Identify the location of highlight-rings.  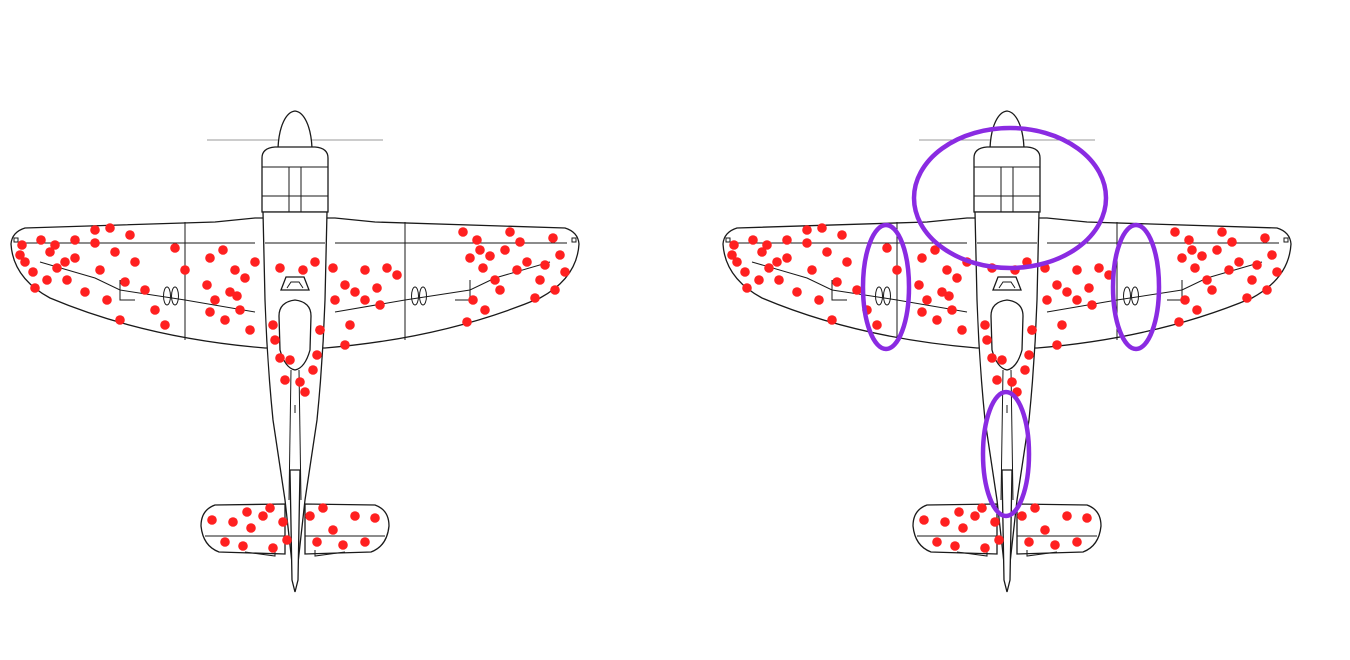
(1011, 322).